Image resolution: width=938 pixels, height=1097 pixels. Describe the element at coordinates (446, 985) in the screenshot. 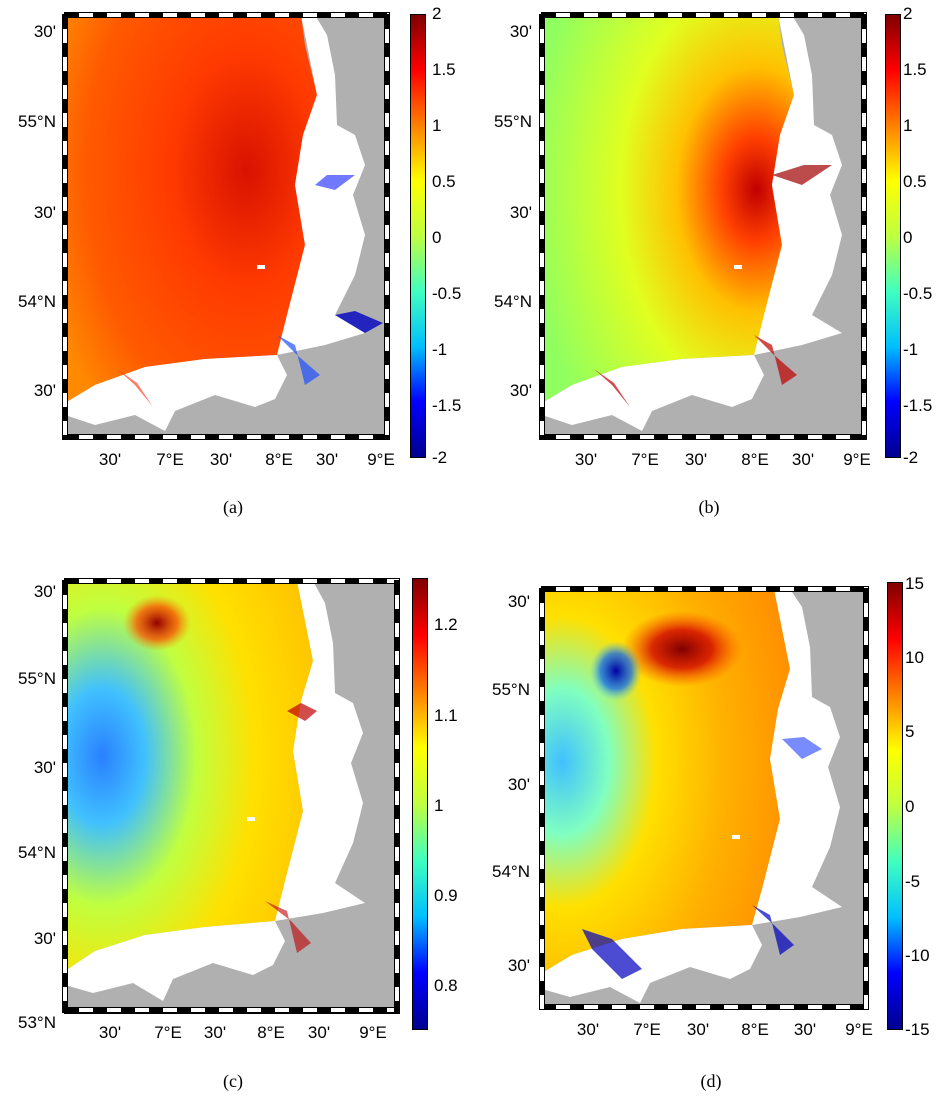

I see `colorbar-tick: 0.8` at that location.